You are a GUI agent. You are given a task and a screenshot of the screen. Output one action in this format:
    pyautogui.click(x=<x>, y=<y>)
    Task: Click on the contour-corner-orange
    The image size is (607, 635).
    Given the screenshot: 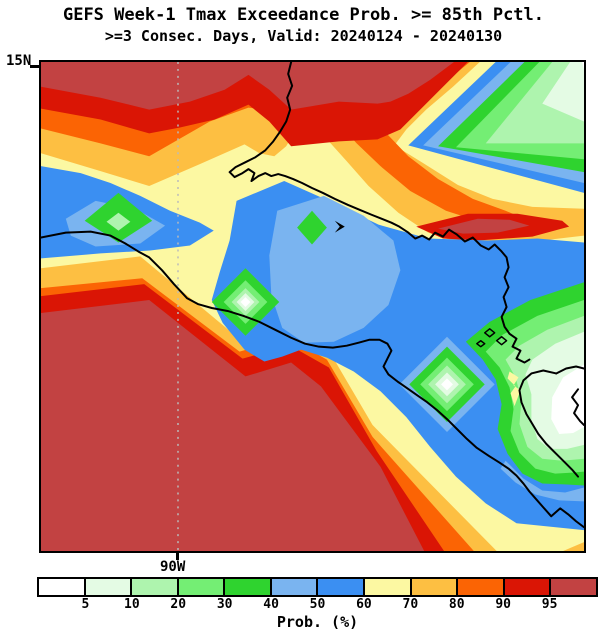 What is the action you would take?
    pyautogui.click(x=573, y=546)
    